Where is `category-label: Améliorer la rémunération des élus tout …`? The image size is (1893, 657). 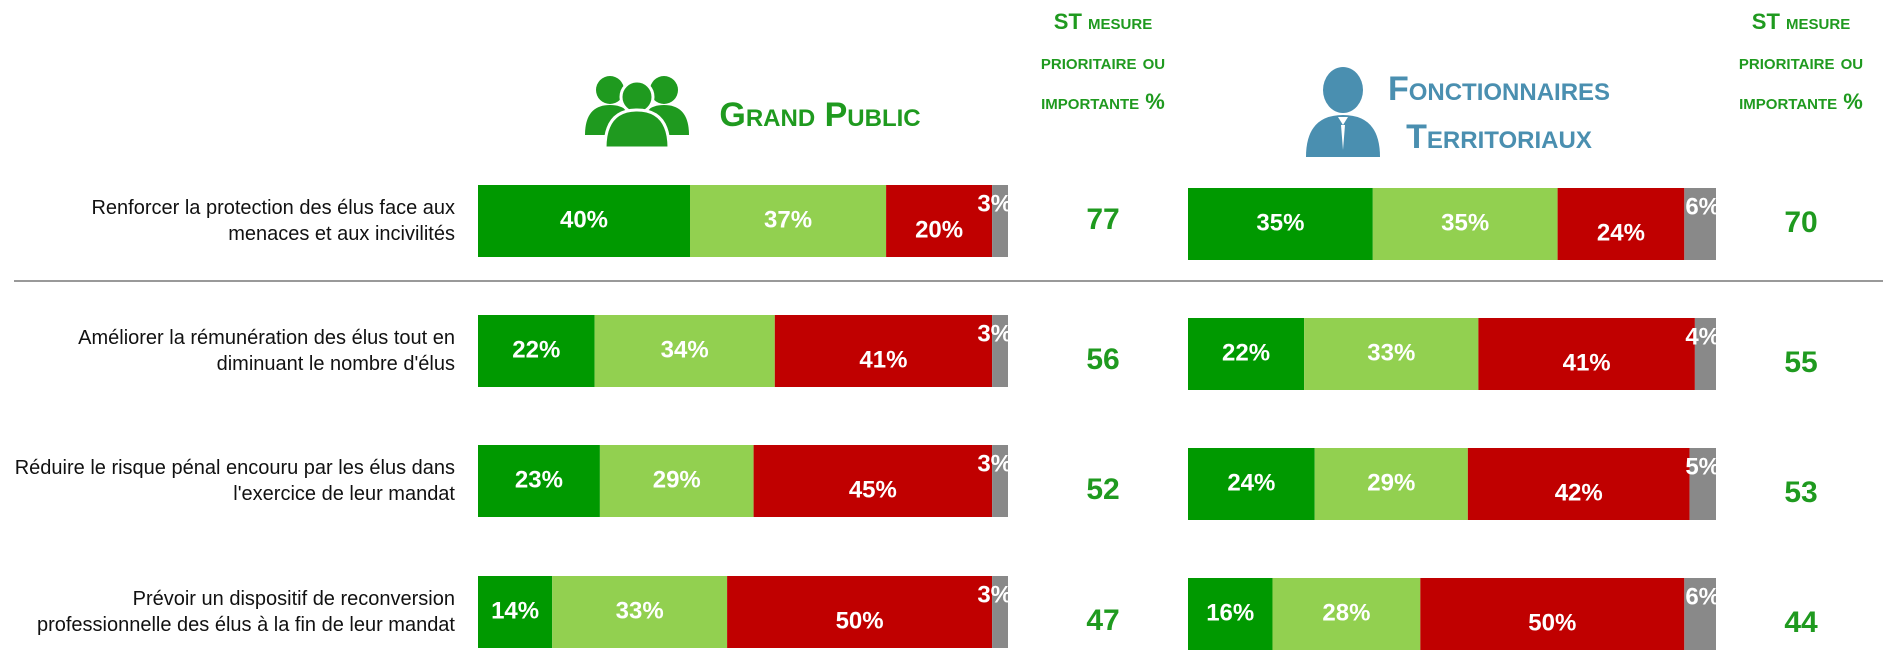 category-label: Améliorer la rémunération des élus tout … is located at coordinates (266, 351).